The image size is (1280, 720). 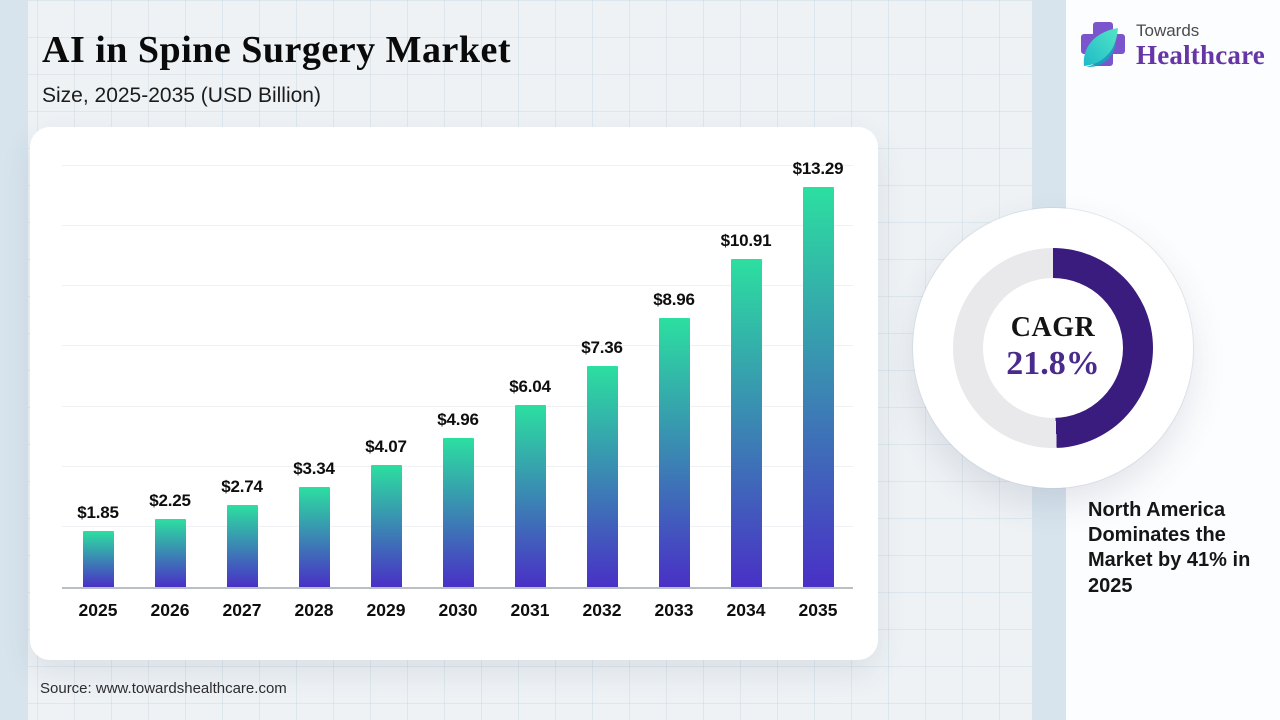 What do you see at coordinates (818, 387) in the screenshot?
I see `bar-2035` at bounding box center [818, 387].